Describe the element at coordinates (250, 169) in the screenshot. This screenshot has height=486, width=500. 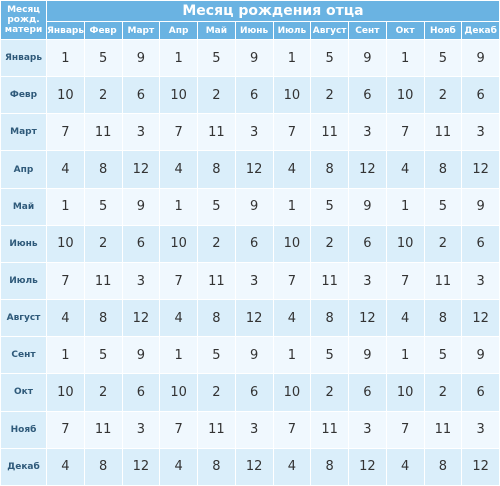
I see `table-row: Апр 4 8 12 4 8 12 4 8 12 4 8 12` at that location.